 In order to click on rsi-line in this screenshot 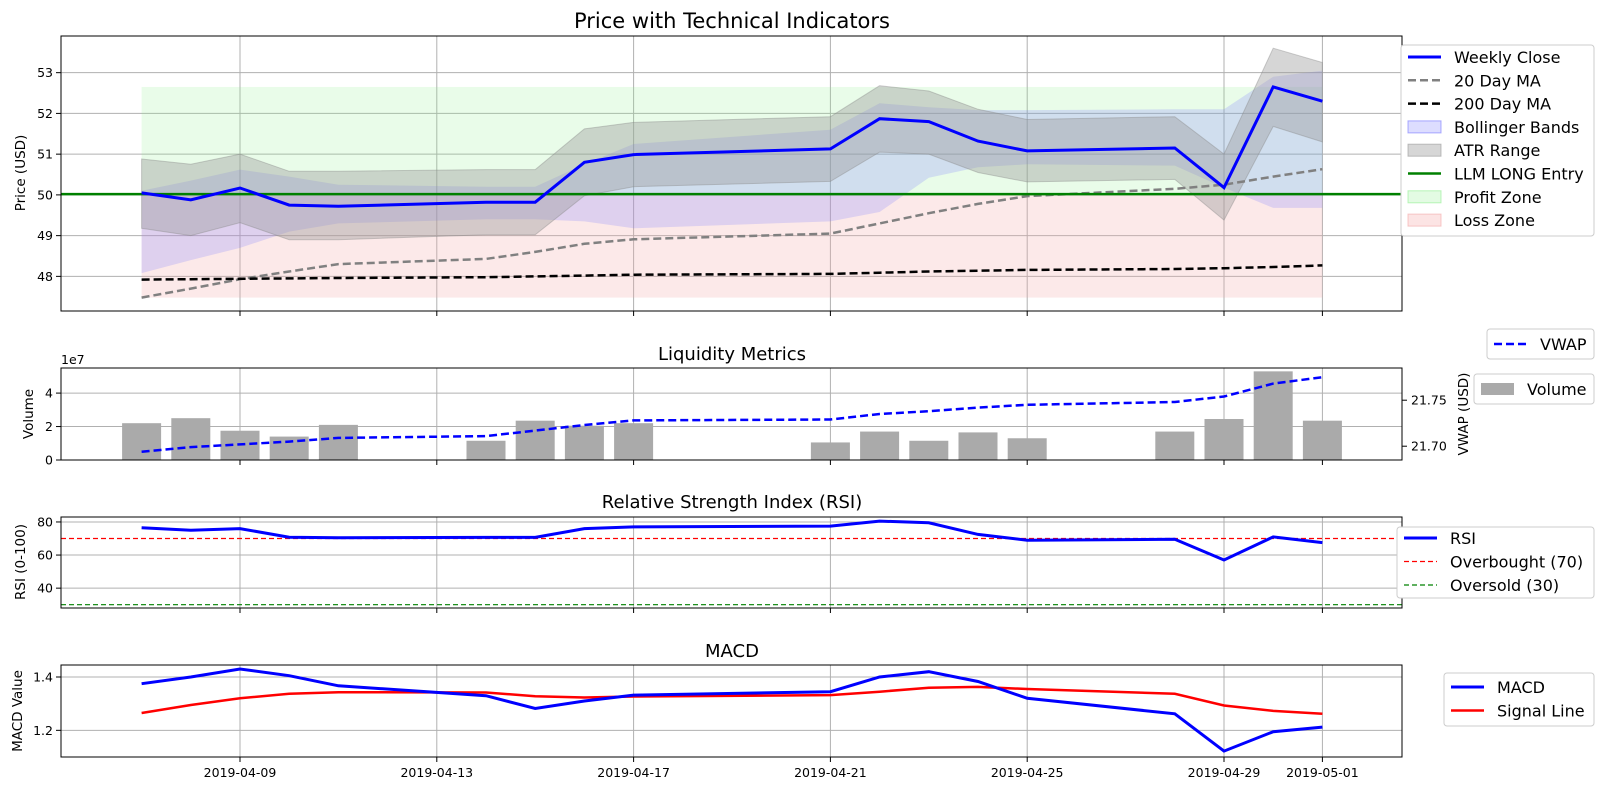, I will do `click(732, 540)`.